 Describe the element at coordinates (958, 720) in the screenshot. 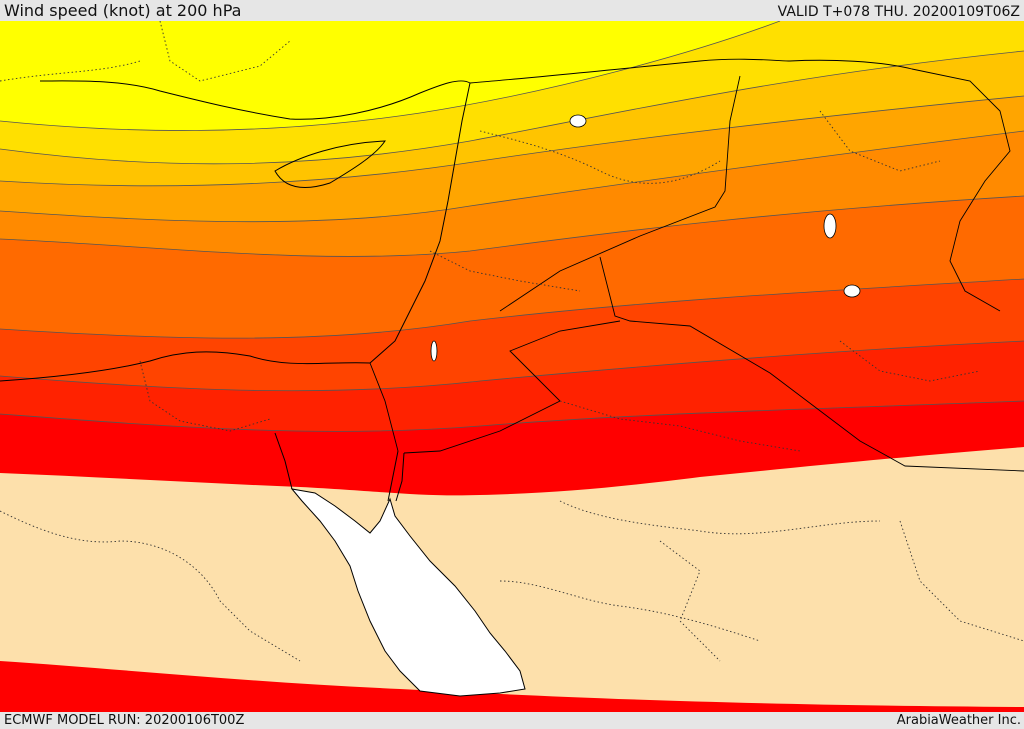

I see `credit-label: ArabiaWeather Inc.` at that location.